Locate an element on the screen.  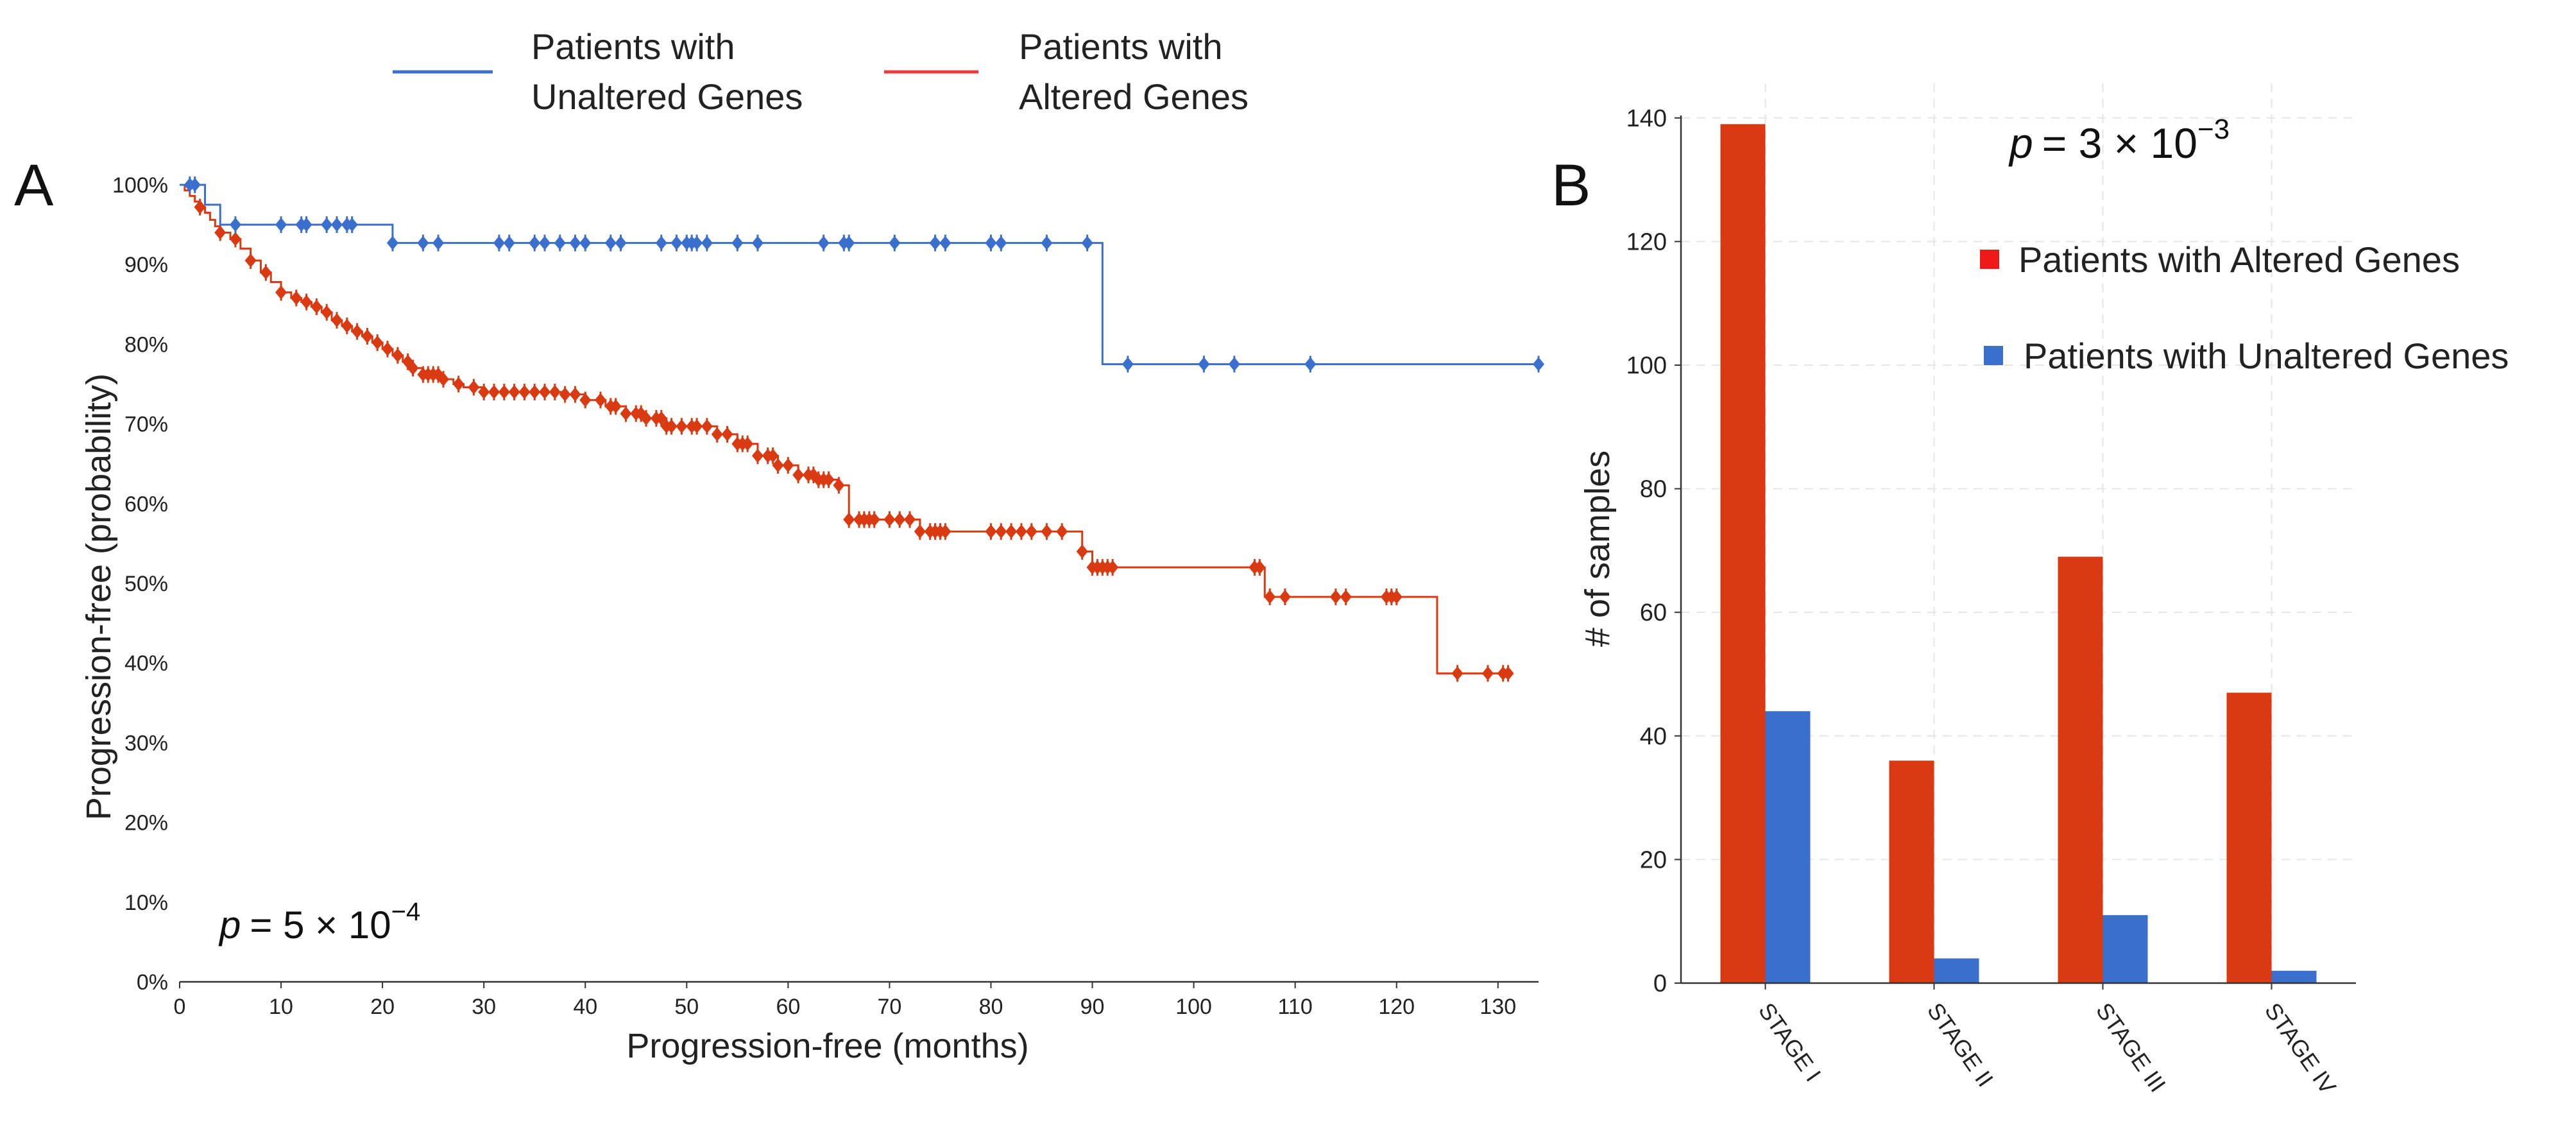
km-y-tick-label: 70% is located at coordinates (146, 425).